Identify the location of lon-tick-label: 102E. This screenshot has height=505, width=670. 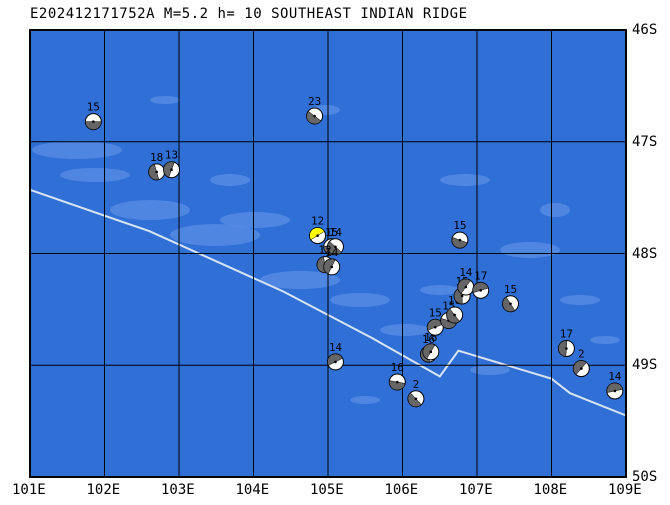
(103, 490).